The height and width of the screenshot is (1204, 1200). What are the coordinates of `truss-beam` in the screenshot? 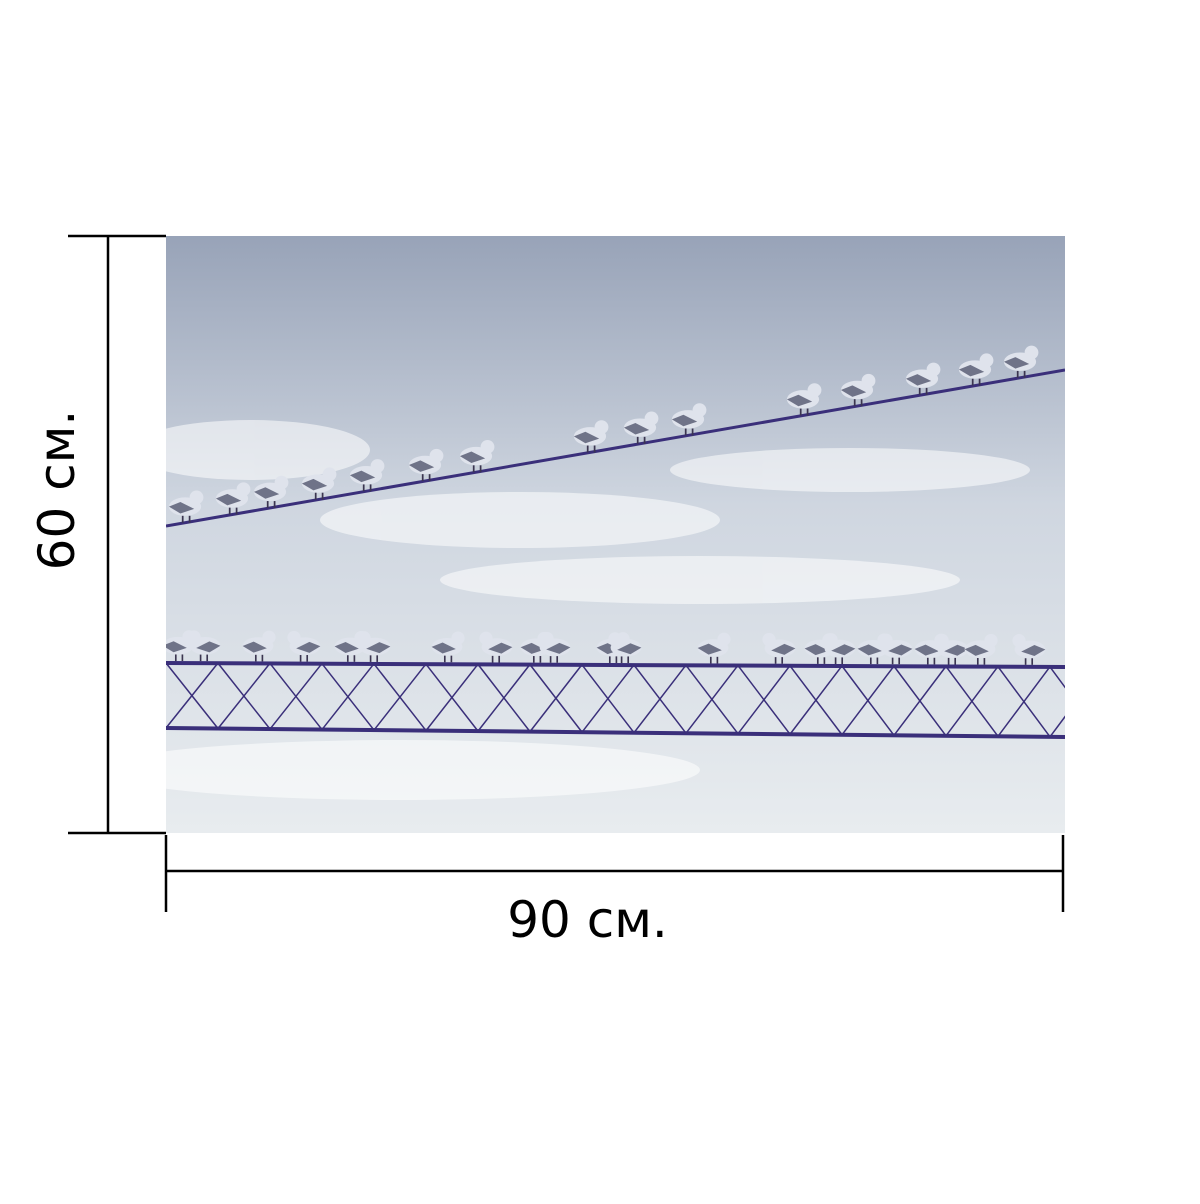 It's located at (615, 700).